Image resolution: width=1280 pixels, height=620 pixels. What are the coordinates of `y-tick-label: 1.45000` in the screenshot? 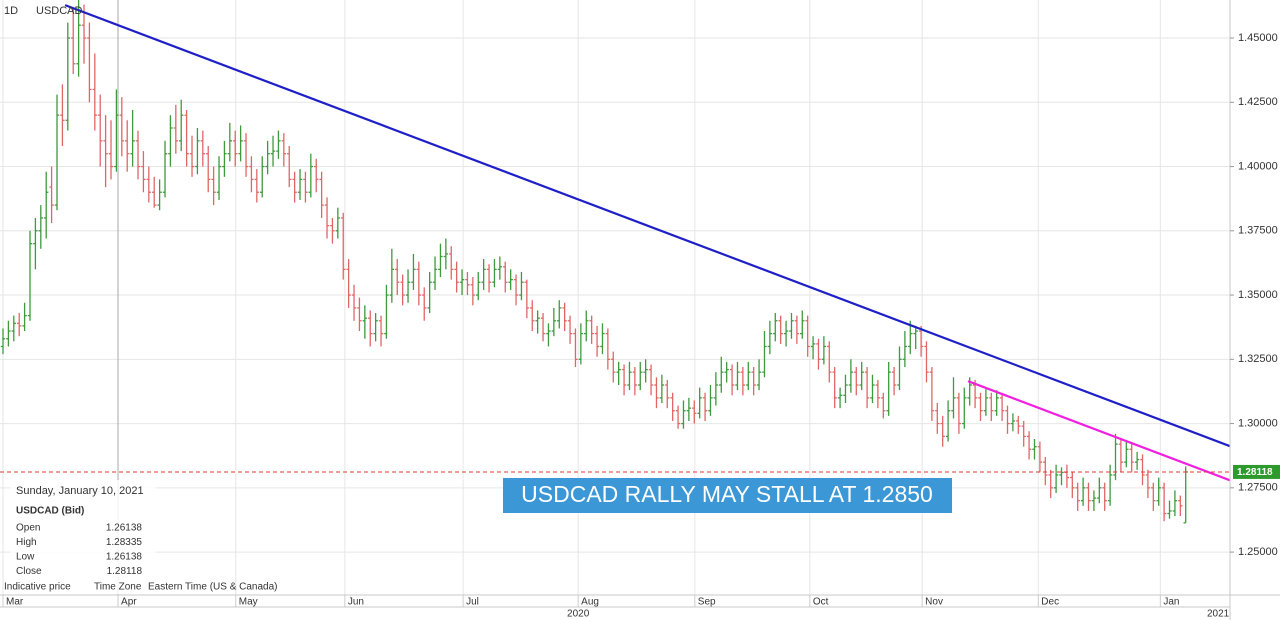 It's located at (1258, 38).